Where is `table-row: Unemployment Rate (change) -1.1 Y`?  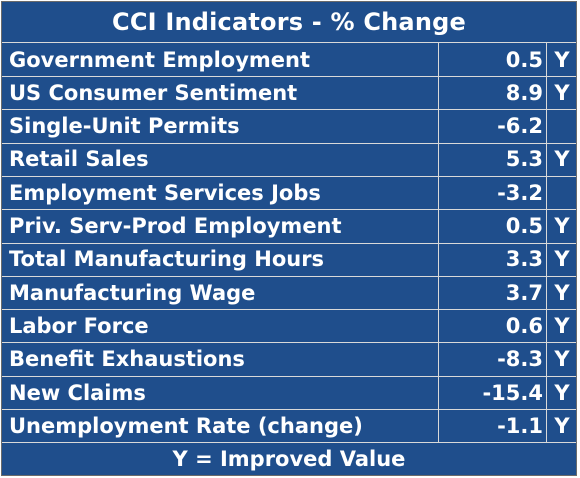
table-row: Unemployment Rate (change) -1.1 Y is located at coordinates (289, 426).